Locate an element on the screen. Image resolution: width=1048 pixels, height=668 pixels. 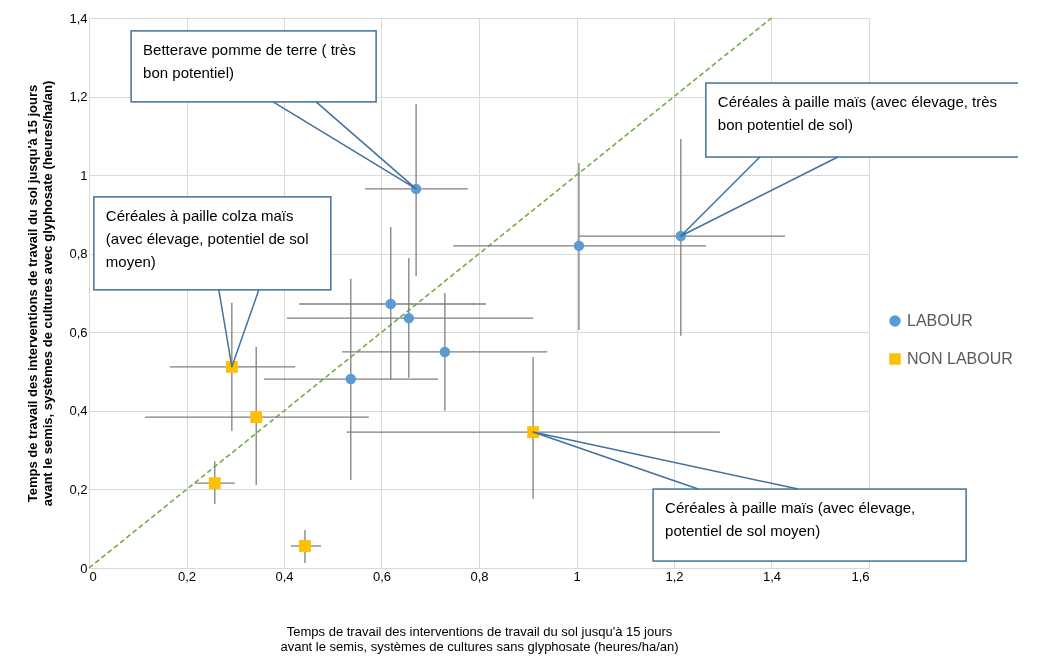
y-tick-label: 0,6 is located at coordinates (78, 332).